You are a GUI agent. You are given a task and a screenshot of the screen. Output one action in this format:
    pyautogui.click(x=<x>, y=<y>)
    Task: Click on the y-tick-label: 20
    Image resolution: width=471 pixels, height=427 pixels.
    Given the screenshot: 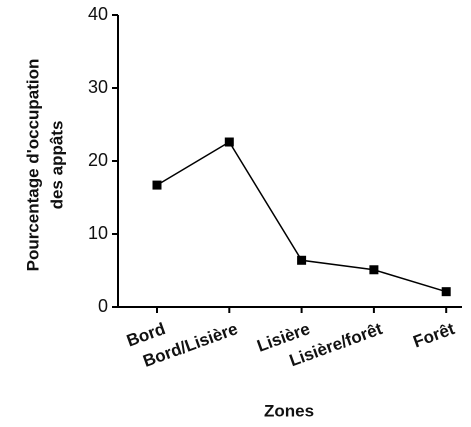 What is the action you would take?
    pyautogui.click(x=98, y=160)
    